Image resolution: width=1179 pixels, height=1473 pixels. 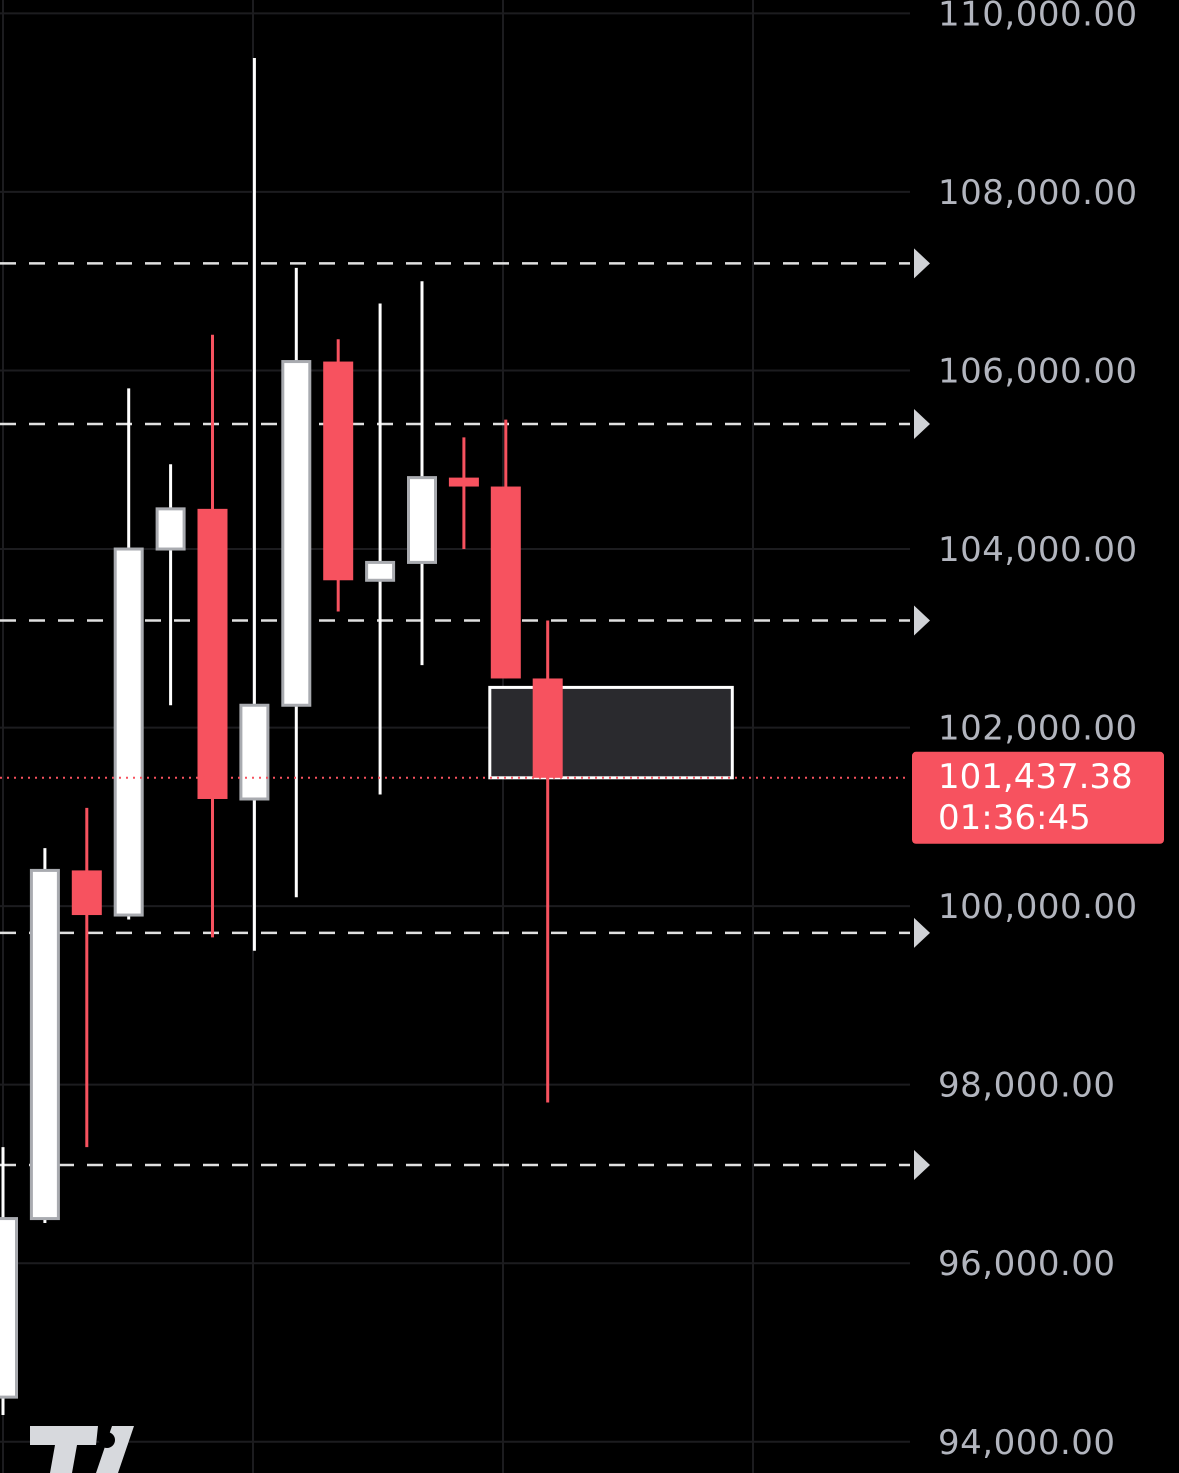 What do you see at coordinates (1038, 729) in the screenshot?
I see `price-axis-tick-label: 102,000.00` at bounding box center [1038, 729].